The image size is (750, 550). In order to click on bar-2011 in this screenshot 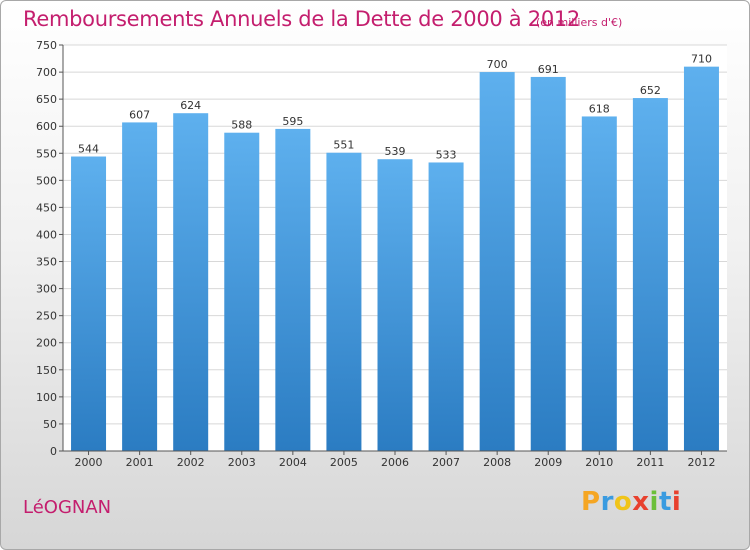, I will do `click(650, 275)`.